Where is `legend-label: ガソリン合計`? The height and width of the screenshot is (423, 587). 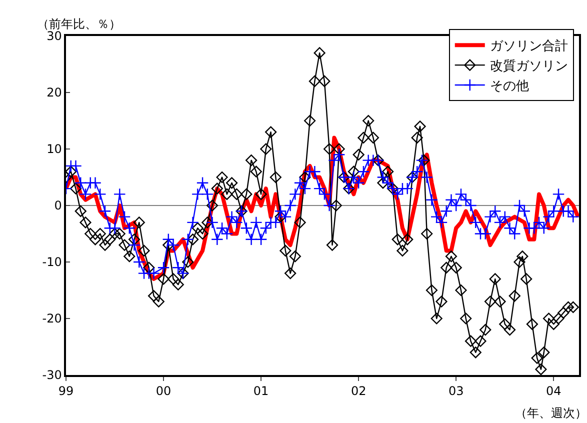
legend-label: ガソリン合計 is located at coordinates (529, 46).